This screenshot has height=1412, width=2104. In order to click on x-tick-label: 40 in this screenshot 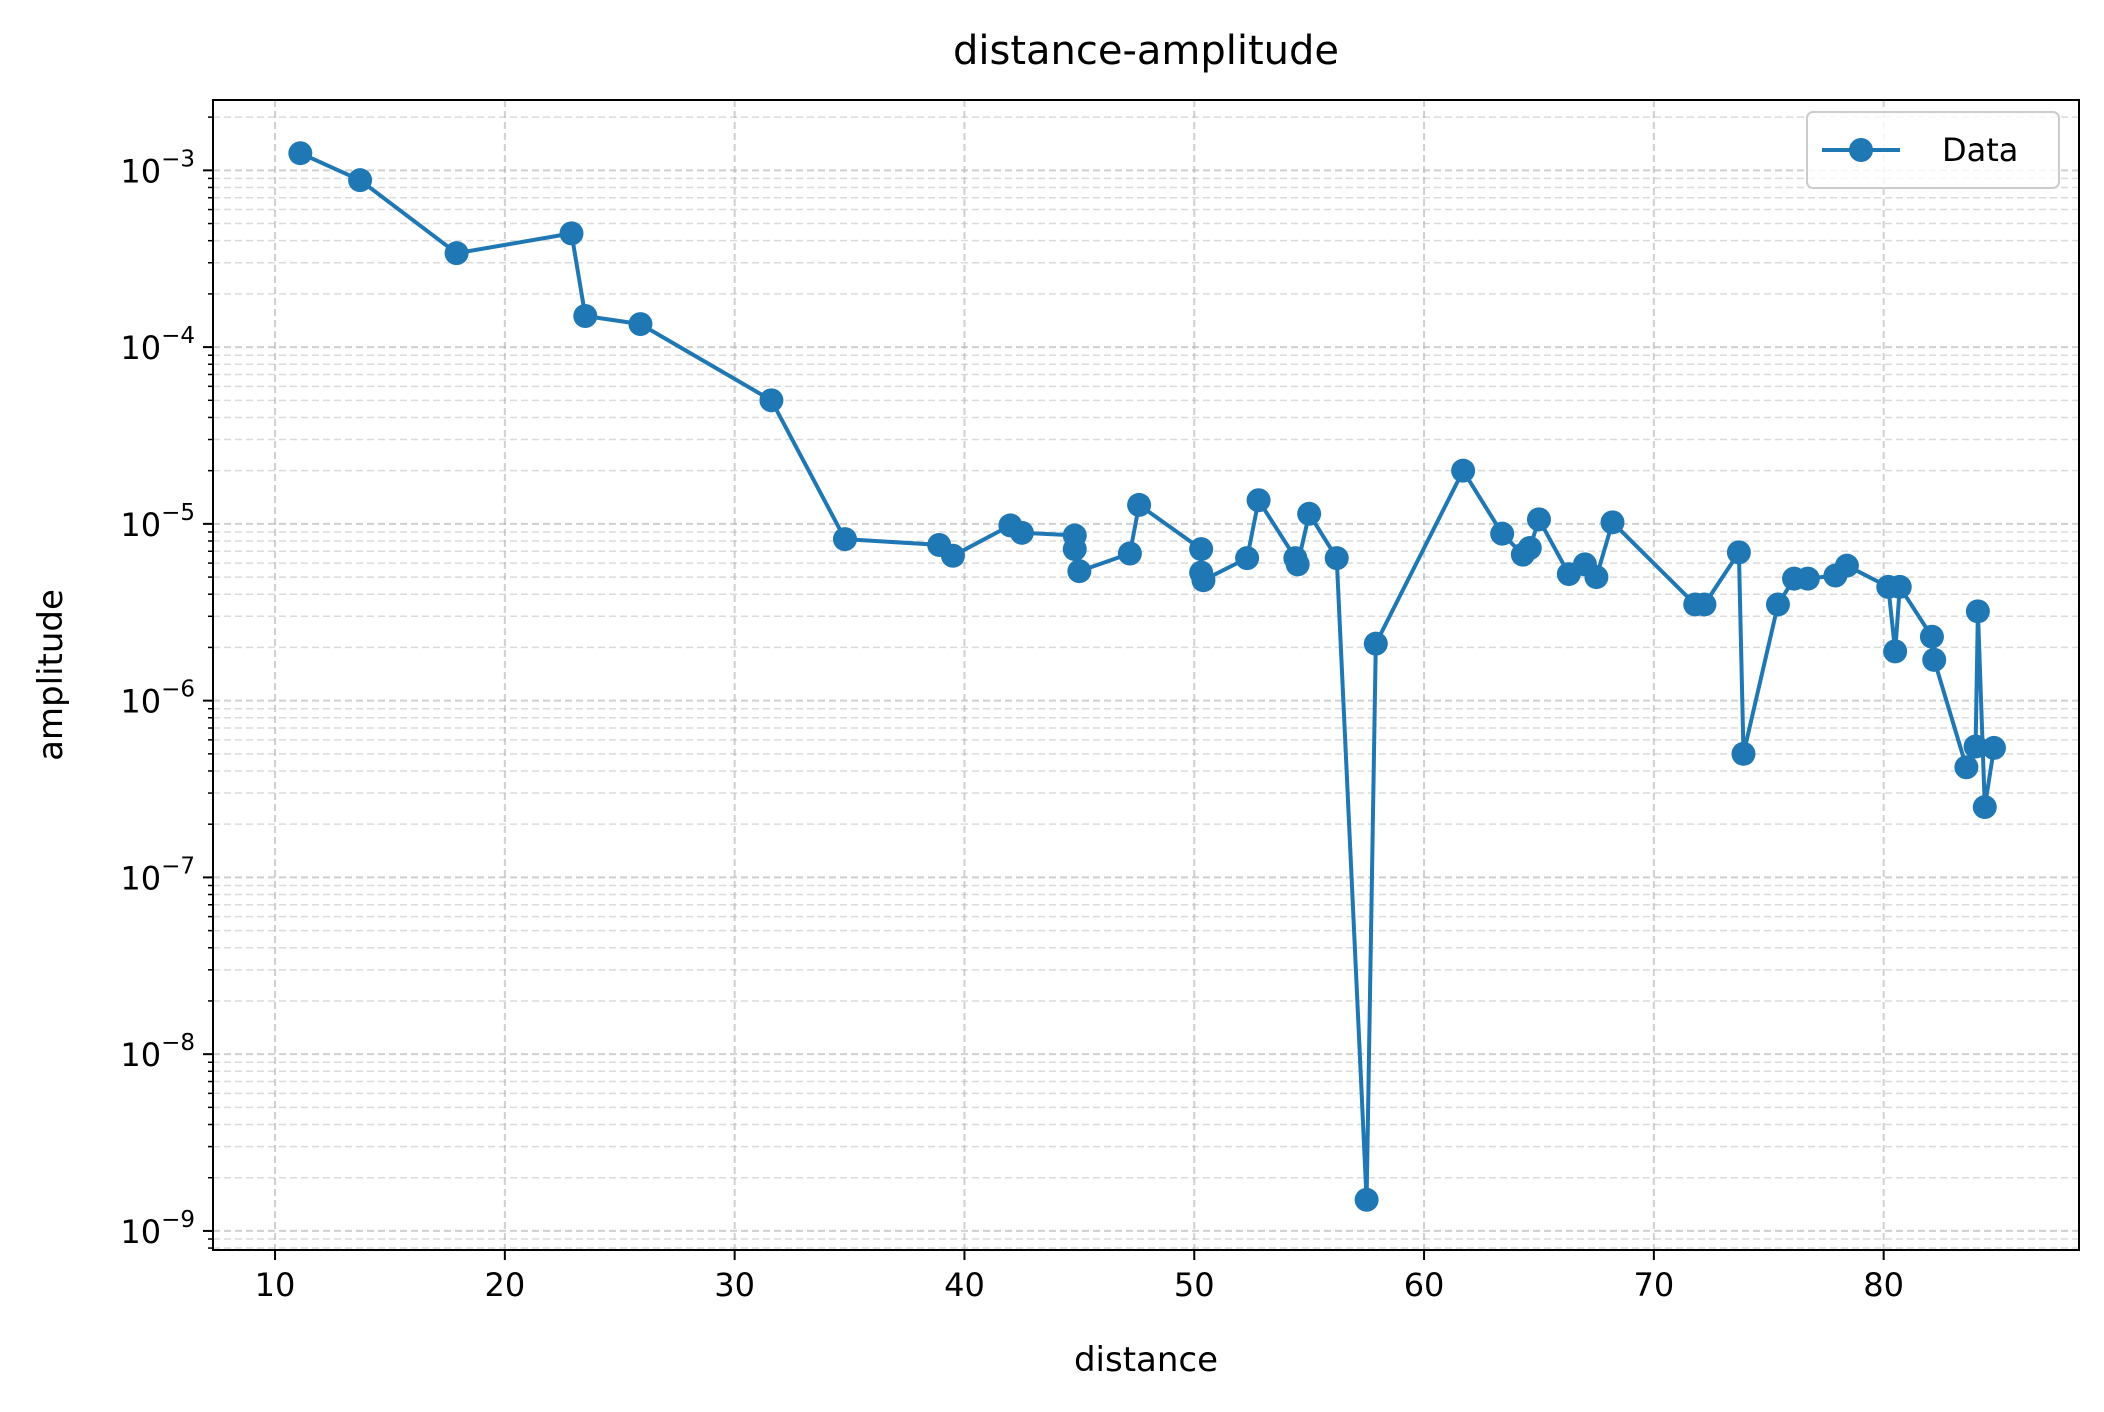, I will do `click(964, 1285)`.